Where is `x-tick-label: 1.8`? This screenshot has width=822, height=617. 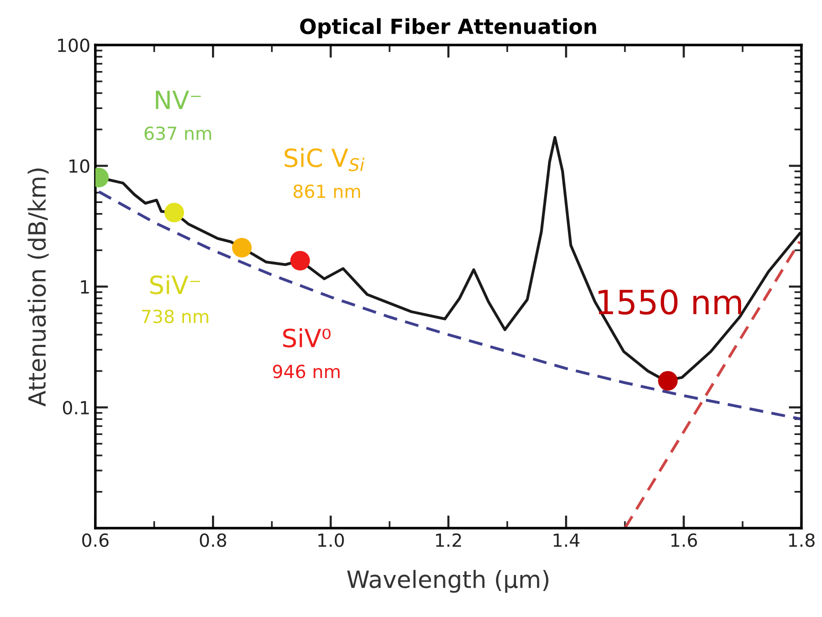
x-tick-label: 1.8 is located at coordinates (802, 540).